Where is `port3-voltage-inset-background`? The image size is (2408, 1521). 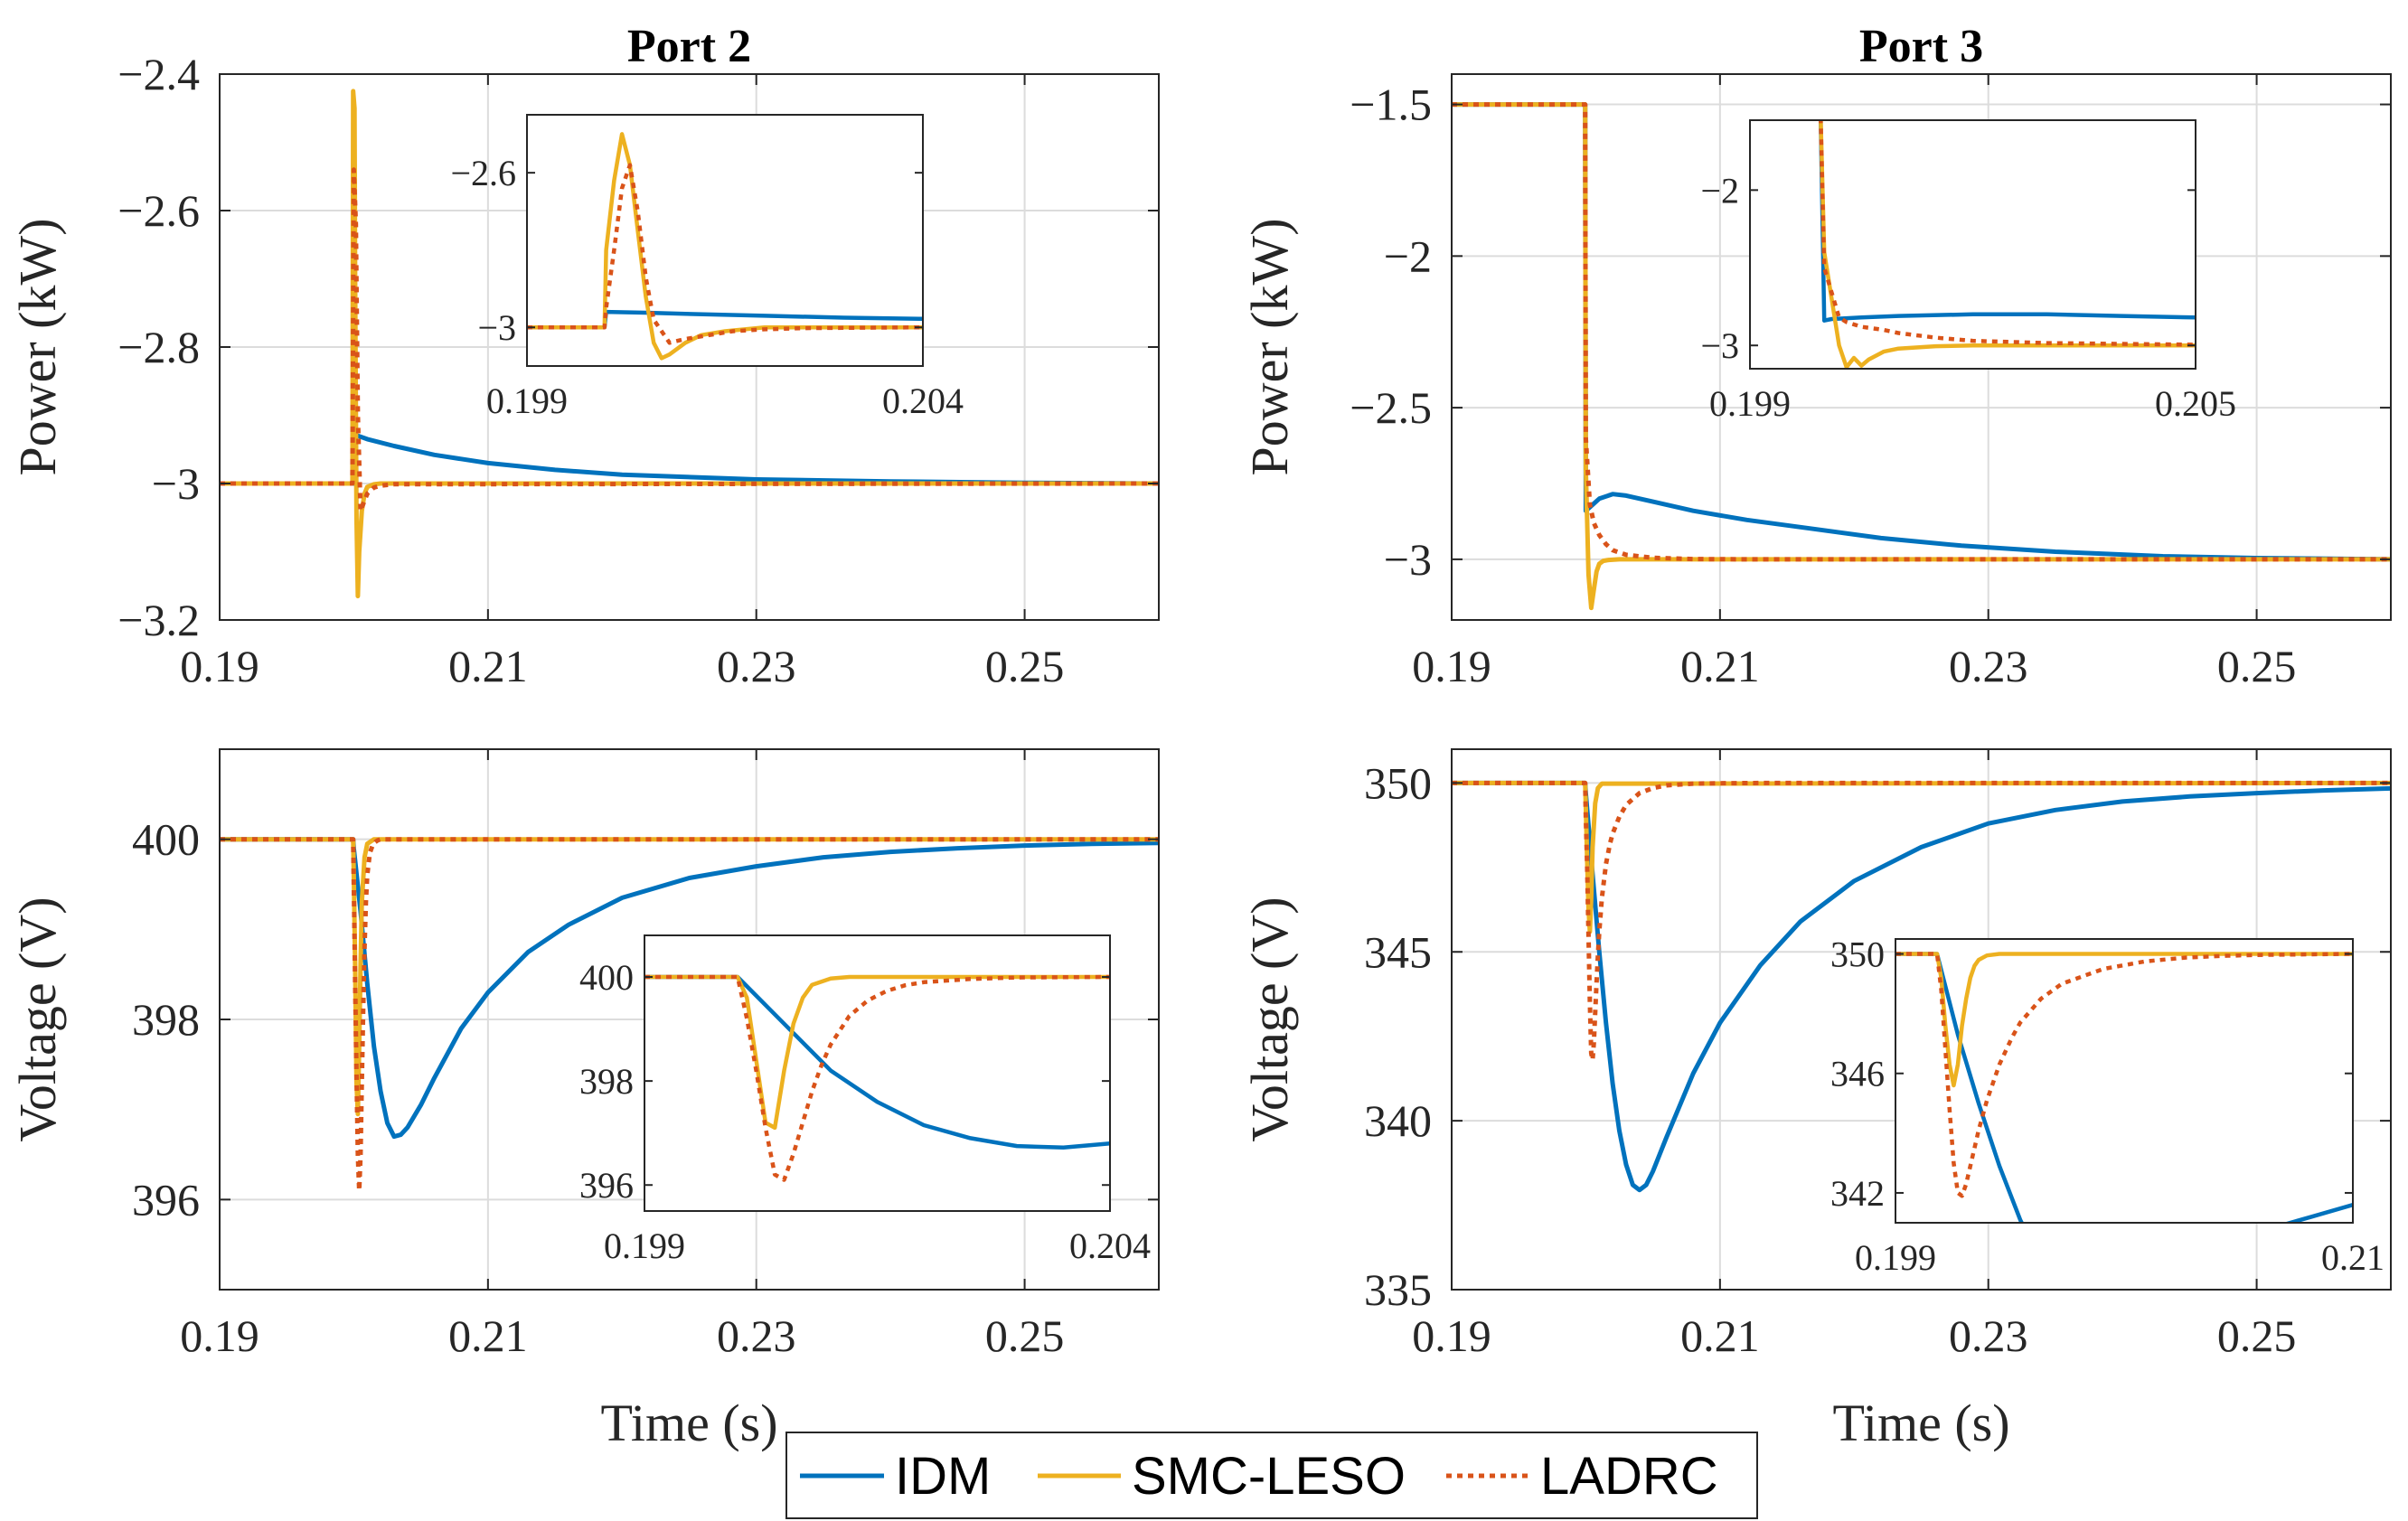
port3-voltage-inset-background is located at coordinates (2124, 1081).